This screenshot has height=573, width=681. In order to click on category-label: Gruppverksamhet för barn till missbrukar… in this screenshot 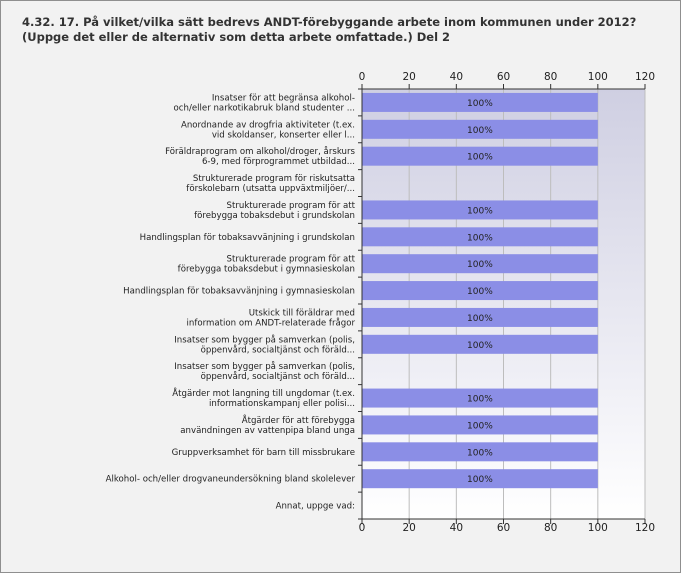, I will do `click(263, 453)`.